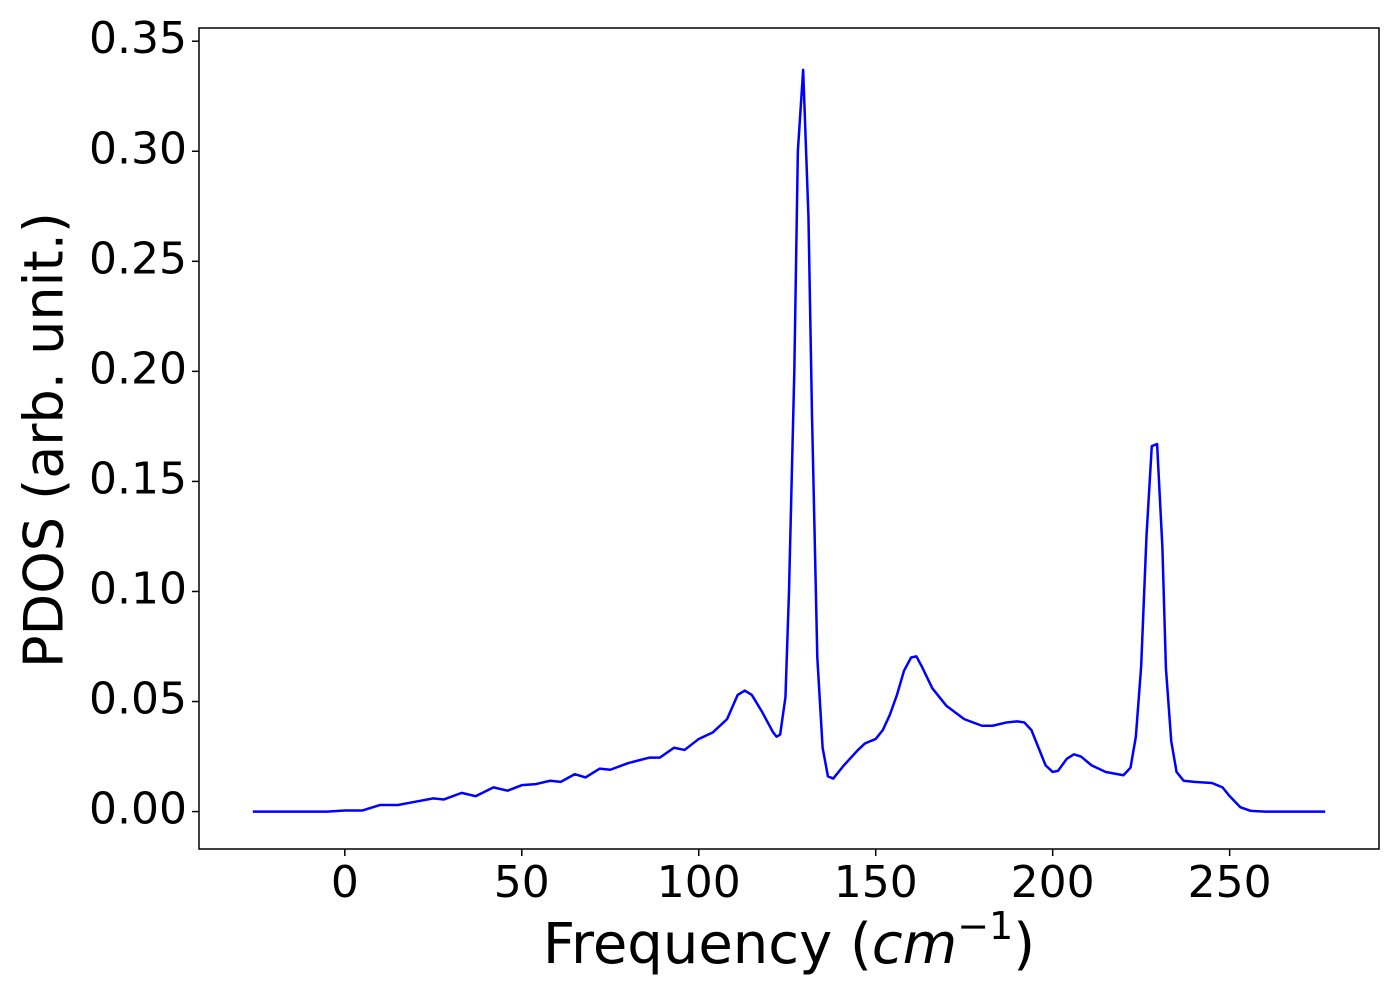  Describe the element at coordinates (138, 368) in the screenshot. I see `y-tick-label: 0.20` at that location.